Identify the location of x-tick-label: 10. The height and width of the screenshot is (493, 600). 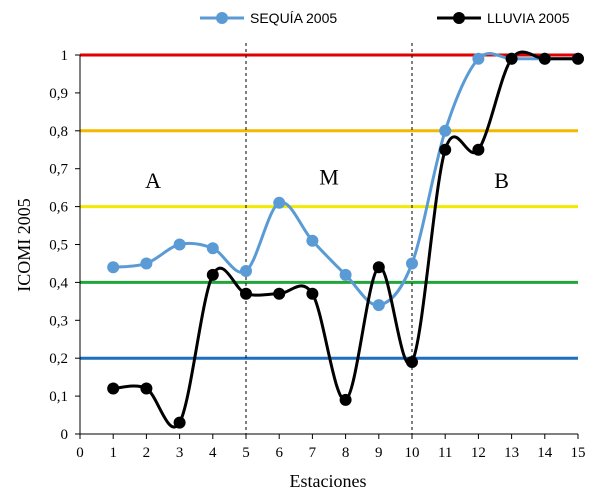
(412, 453).